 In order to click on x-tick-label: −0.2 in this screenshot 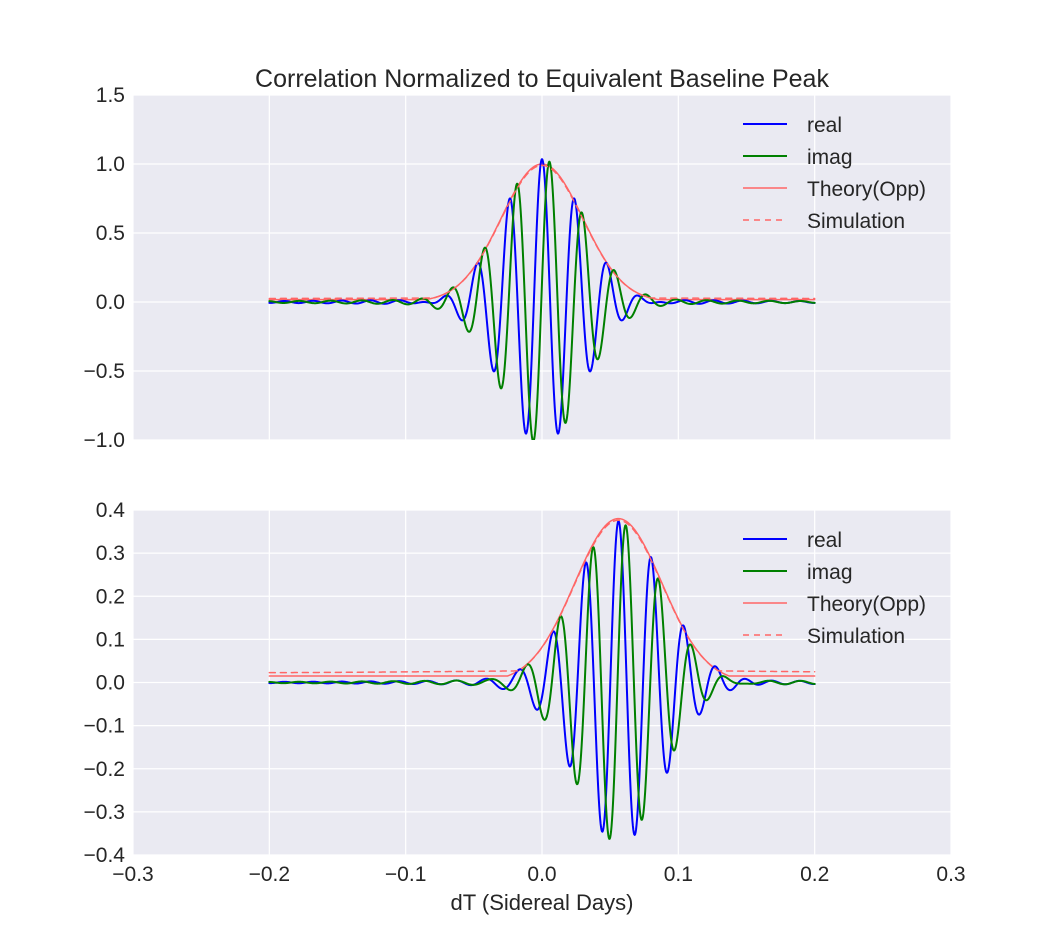, I will do `click(269, 874)`.